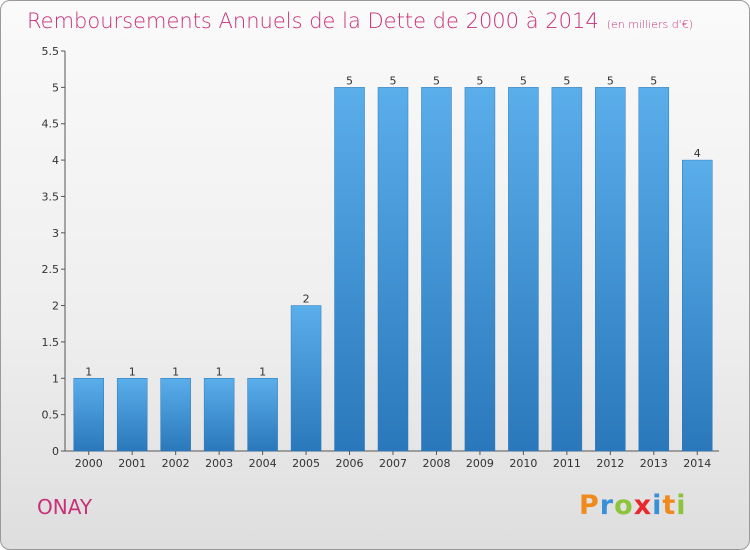 This screenshot has width=750, height=550. Describe the element at coordinates (654, 463) in the screenshot. I see `x-tick-label: 2013` at that location.